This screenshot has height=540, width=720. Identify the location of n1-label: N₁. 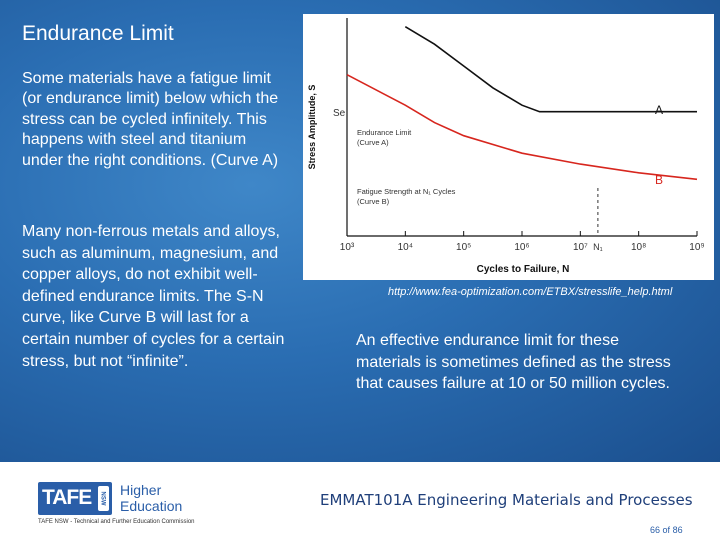
(598, 247).